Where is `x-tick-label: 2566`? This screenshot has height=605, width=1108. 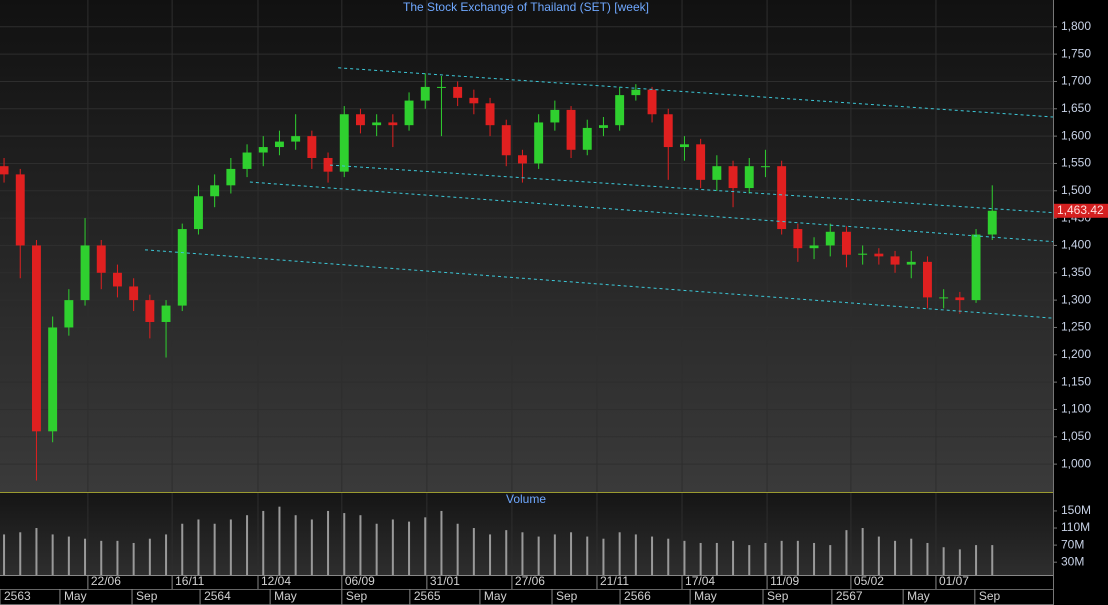
x-tick-label: 2566 is located at coordinates (637, 596).